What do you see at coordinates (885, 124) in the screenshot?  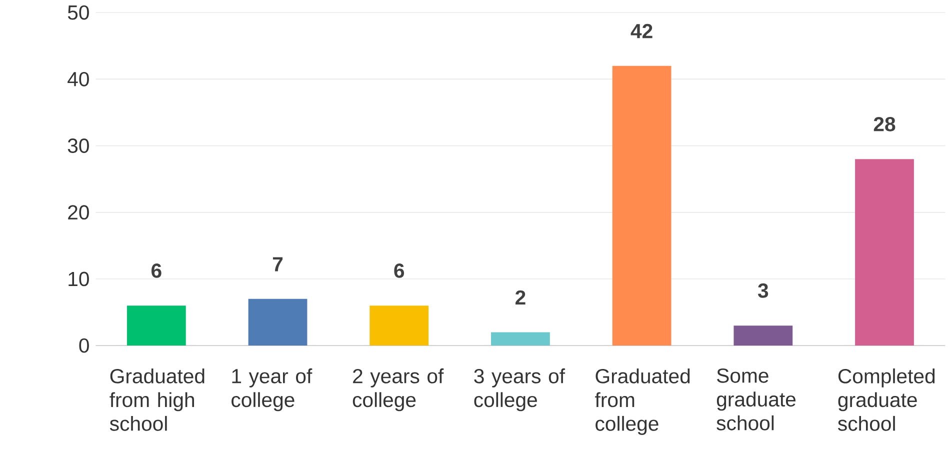 I see `data-label: 28` at bounding box center [885, 124].